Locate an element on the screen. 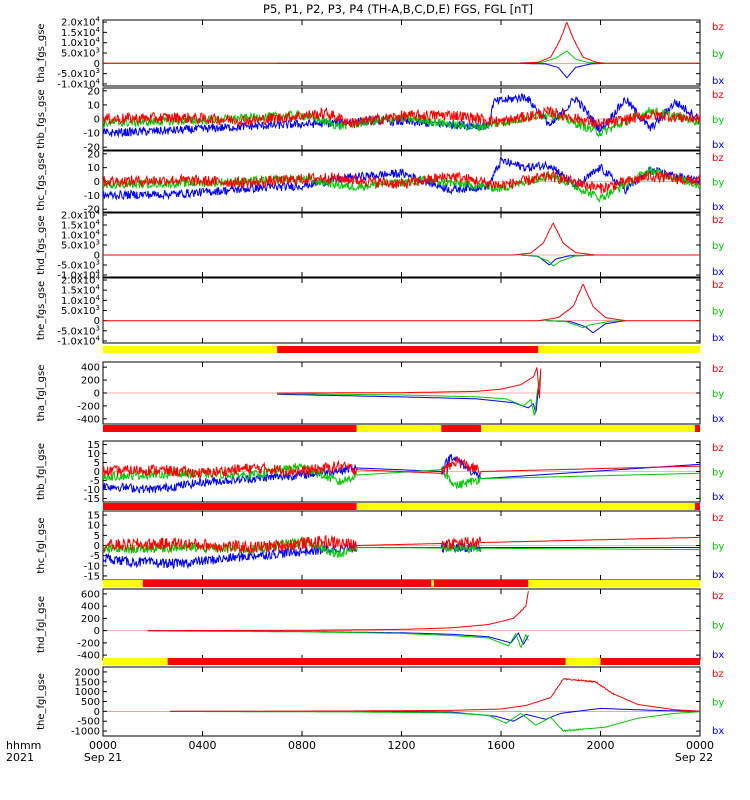 This screenshot has width=750, height=800. panel-thb_fgs: 20 10 0 -10 -20 thb_fgs_gse bz by bx is located at coordinates (380, 119).